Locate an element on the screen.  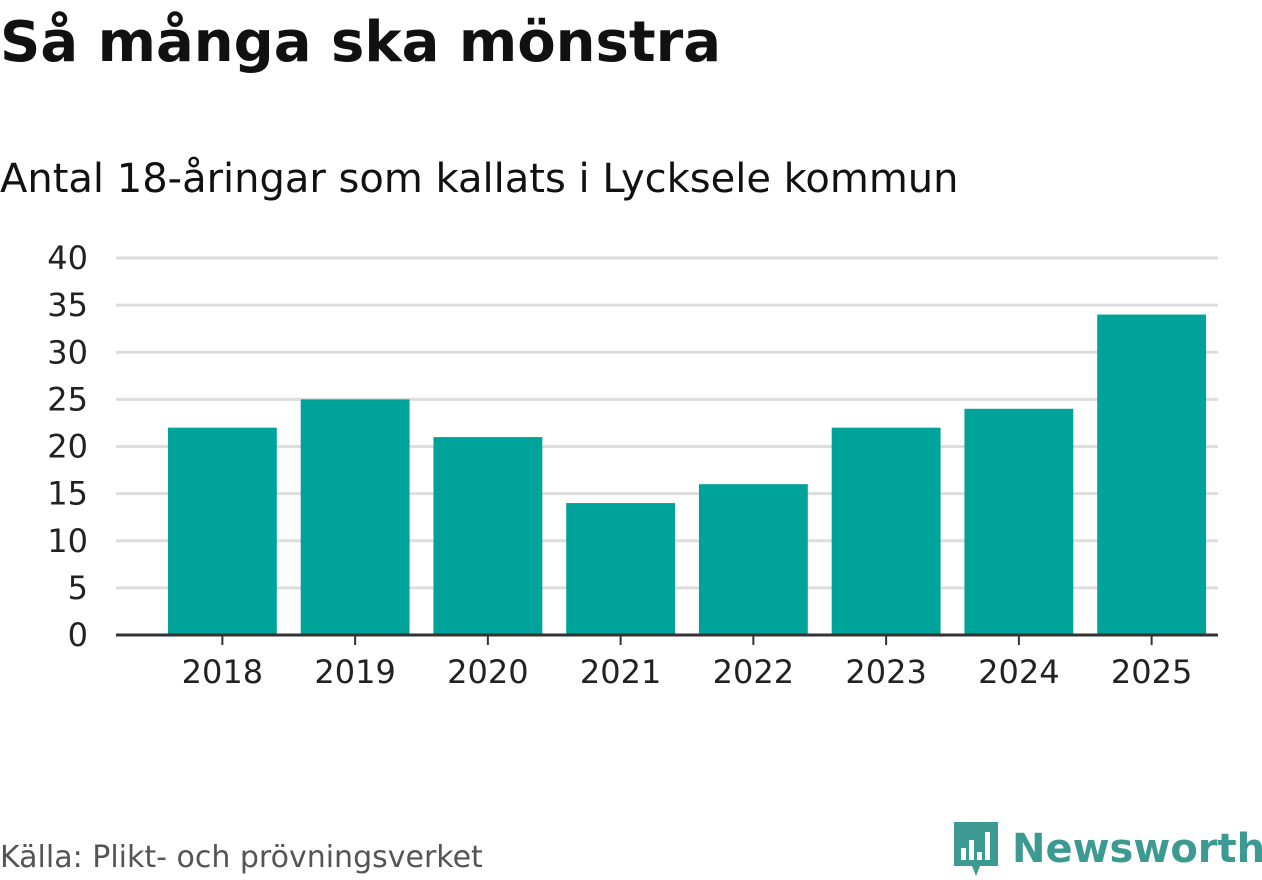
x-tick-label: 2020 is located at coordinates (487, 672).